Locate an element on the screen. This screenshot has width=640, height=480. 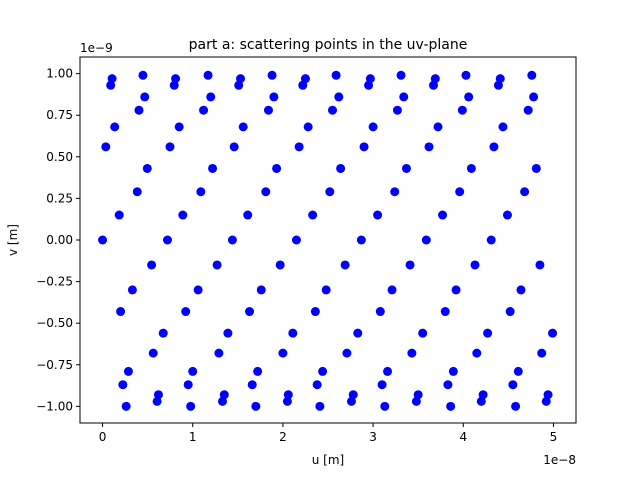
y-offset-label: 1e−9 is located at coordinates (96, 48).